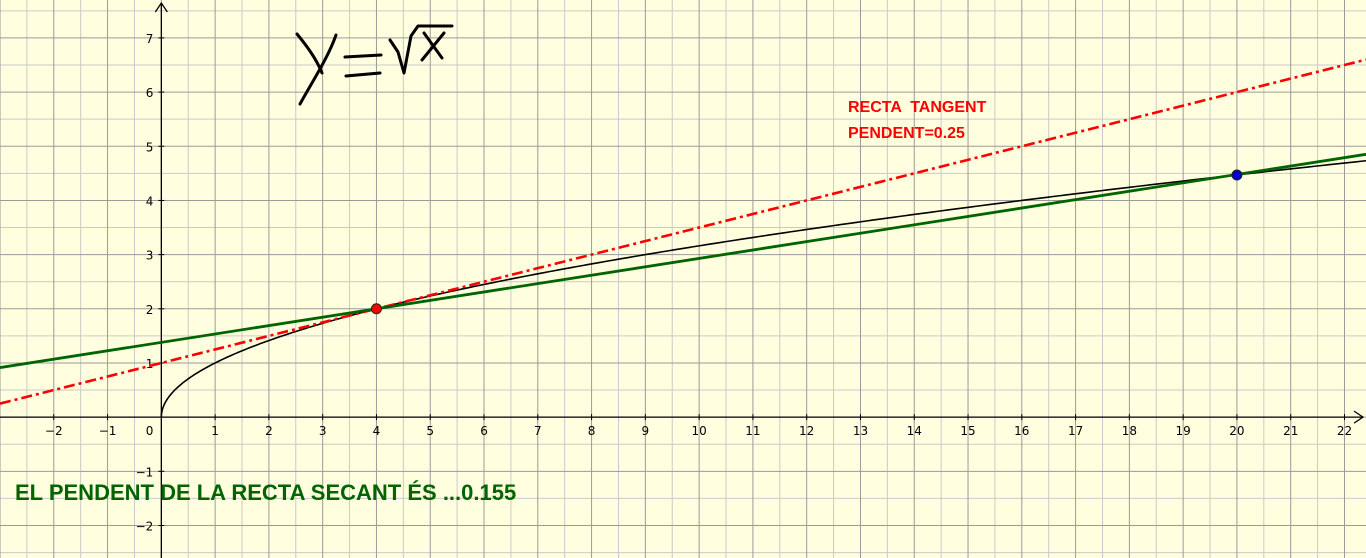 The height and width of the screenshot is (558, 1366). What do you see at coordinates (150, 310) in the screenshot?
I see `y-tick-label: 2` at bounding box center [150, 310].